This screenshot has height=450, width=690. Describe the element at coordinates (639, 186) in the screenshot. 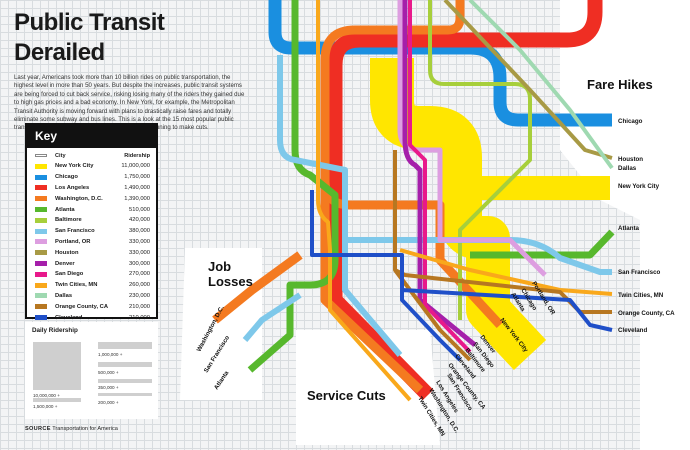

I see `end-label-new-york-city: New York City` at that location.